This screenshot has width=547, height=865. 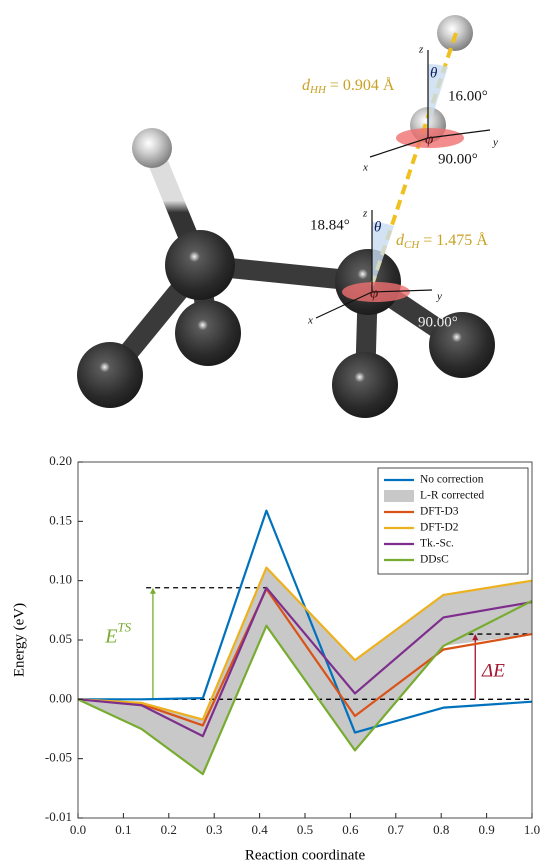 I want to click on legend-label: DFT-D2, so click(x=439, y=528).